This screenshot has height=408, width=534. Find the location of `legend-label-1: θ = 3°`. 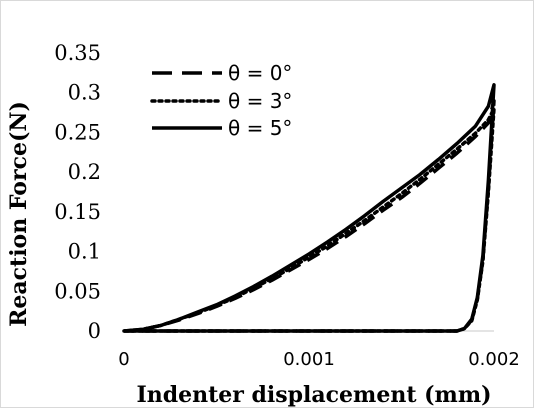

legend-label-1: θ = 3° is located at coordinates (260, 101).